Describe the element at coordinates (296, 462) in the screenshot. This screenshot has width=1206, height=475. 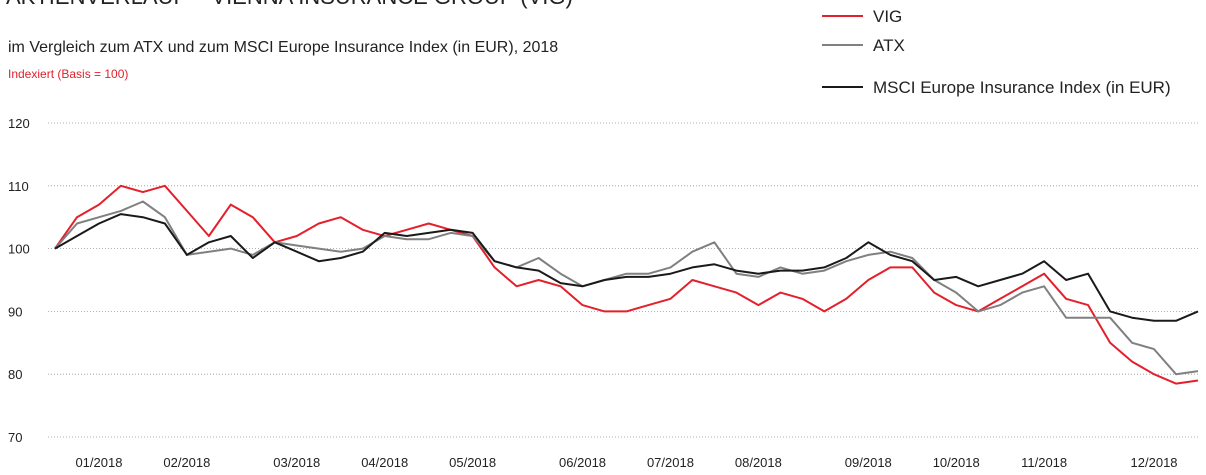
I see `x-tick-label: 03/2018` at that location.